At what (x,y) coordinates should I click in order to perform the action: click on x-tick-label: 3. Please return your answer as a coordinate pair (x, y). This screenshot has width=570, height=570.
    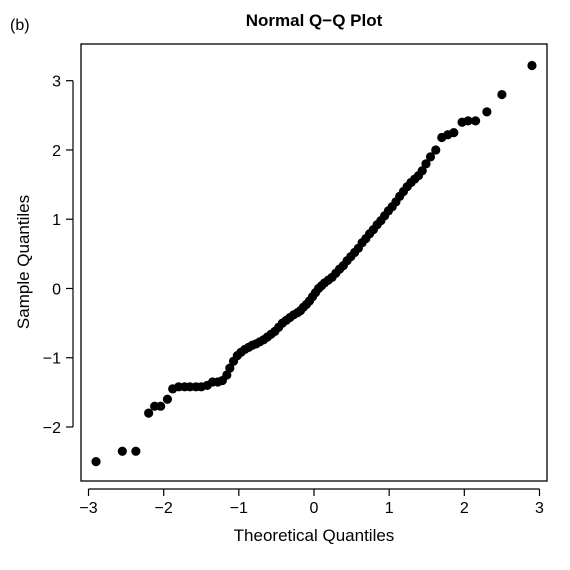
    Looking at the image, I should click on (539, 508).